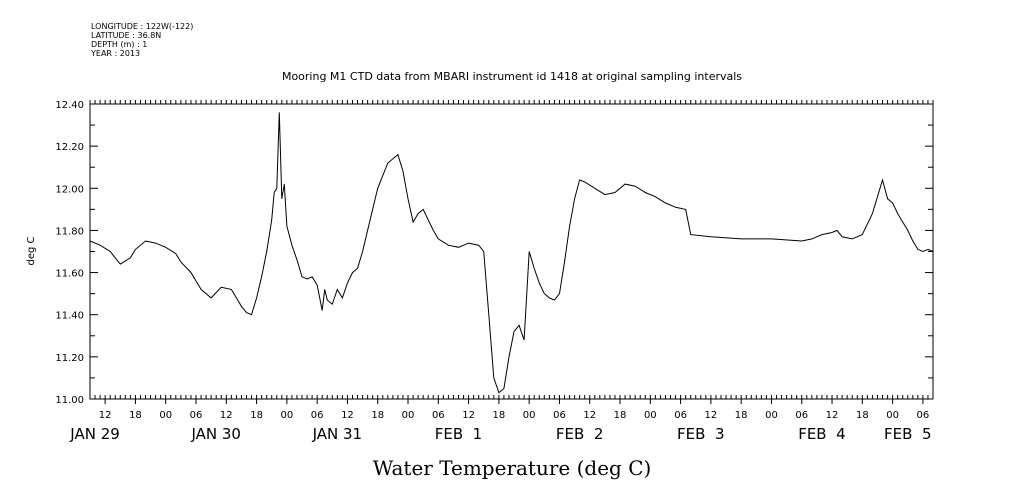 This screenshot has width=1009, height=504. I want to click on x-day-label: JAN 31, so click(337, 434).